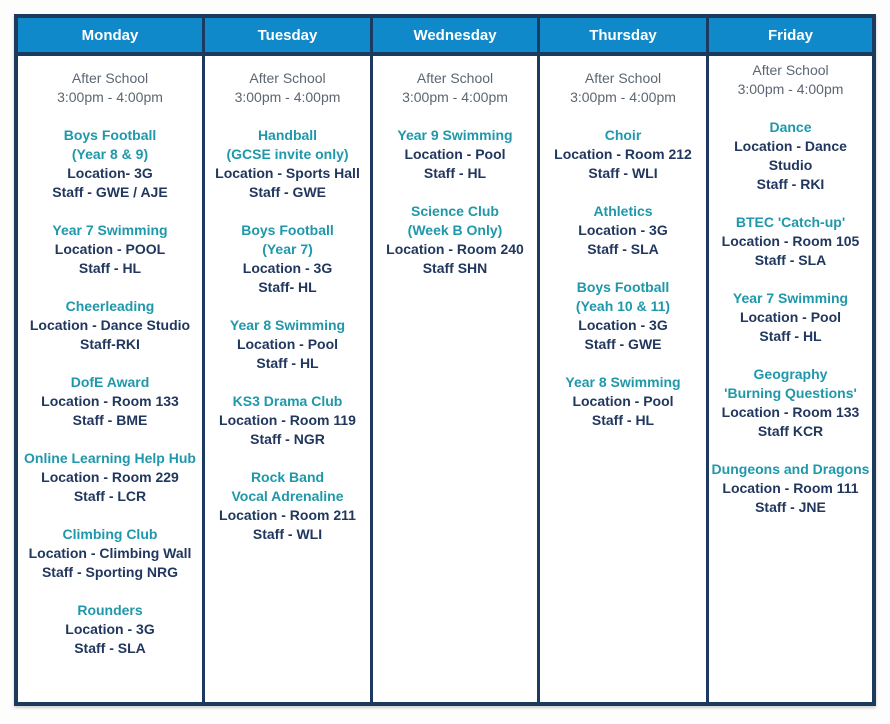 Image resolution: width=890 pixels, height=724 pixels. What do you see at coordinates (110, 458) in the screenshot?
I see `activity-title-line: Online Learning Help Hub` at bounding box center [110, 458].